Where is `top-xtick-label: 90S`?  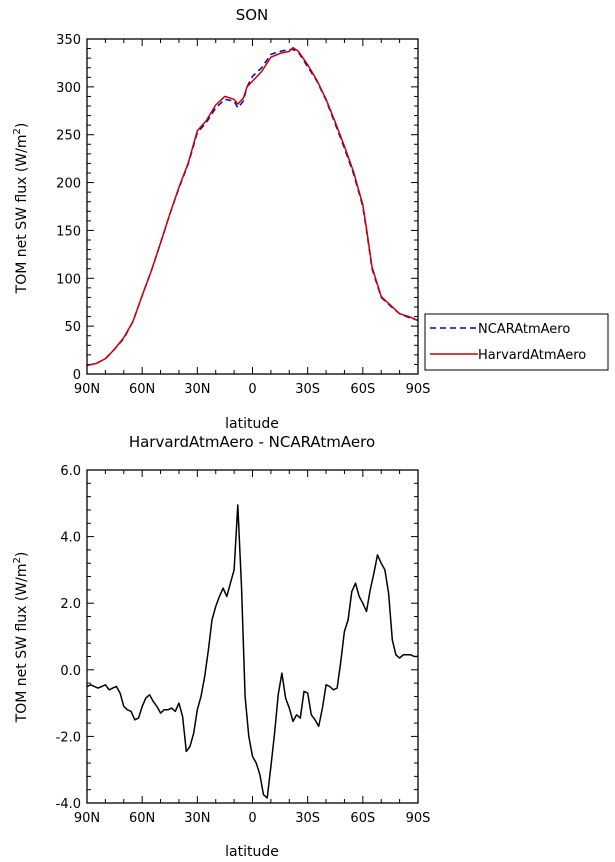 top-xtick-label: 90S is located at coordinates (418, 389).